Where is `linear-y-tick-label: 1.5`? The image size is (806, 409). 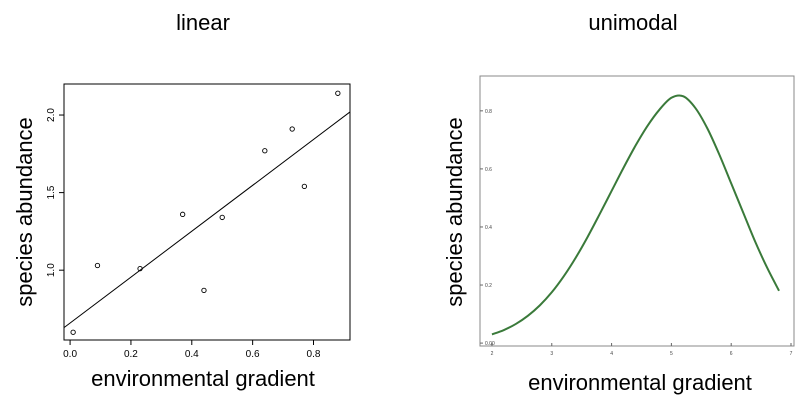 linear-y-tick-label: 1.5 is located at coordinates (51, 192).